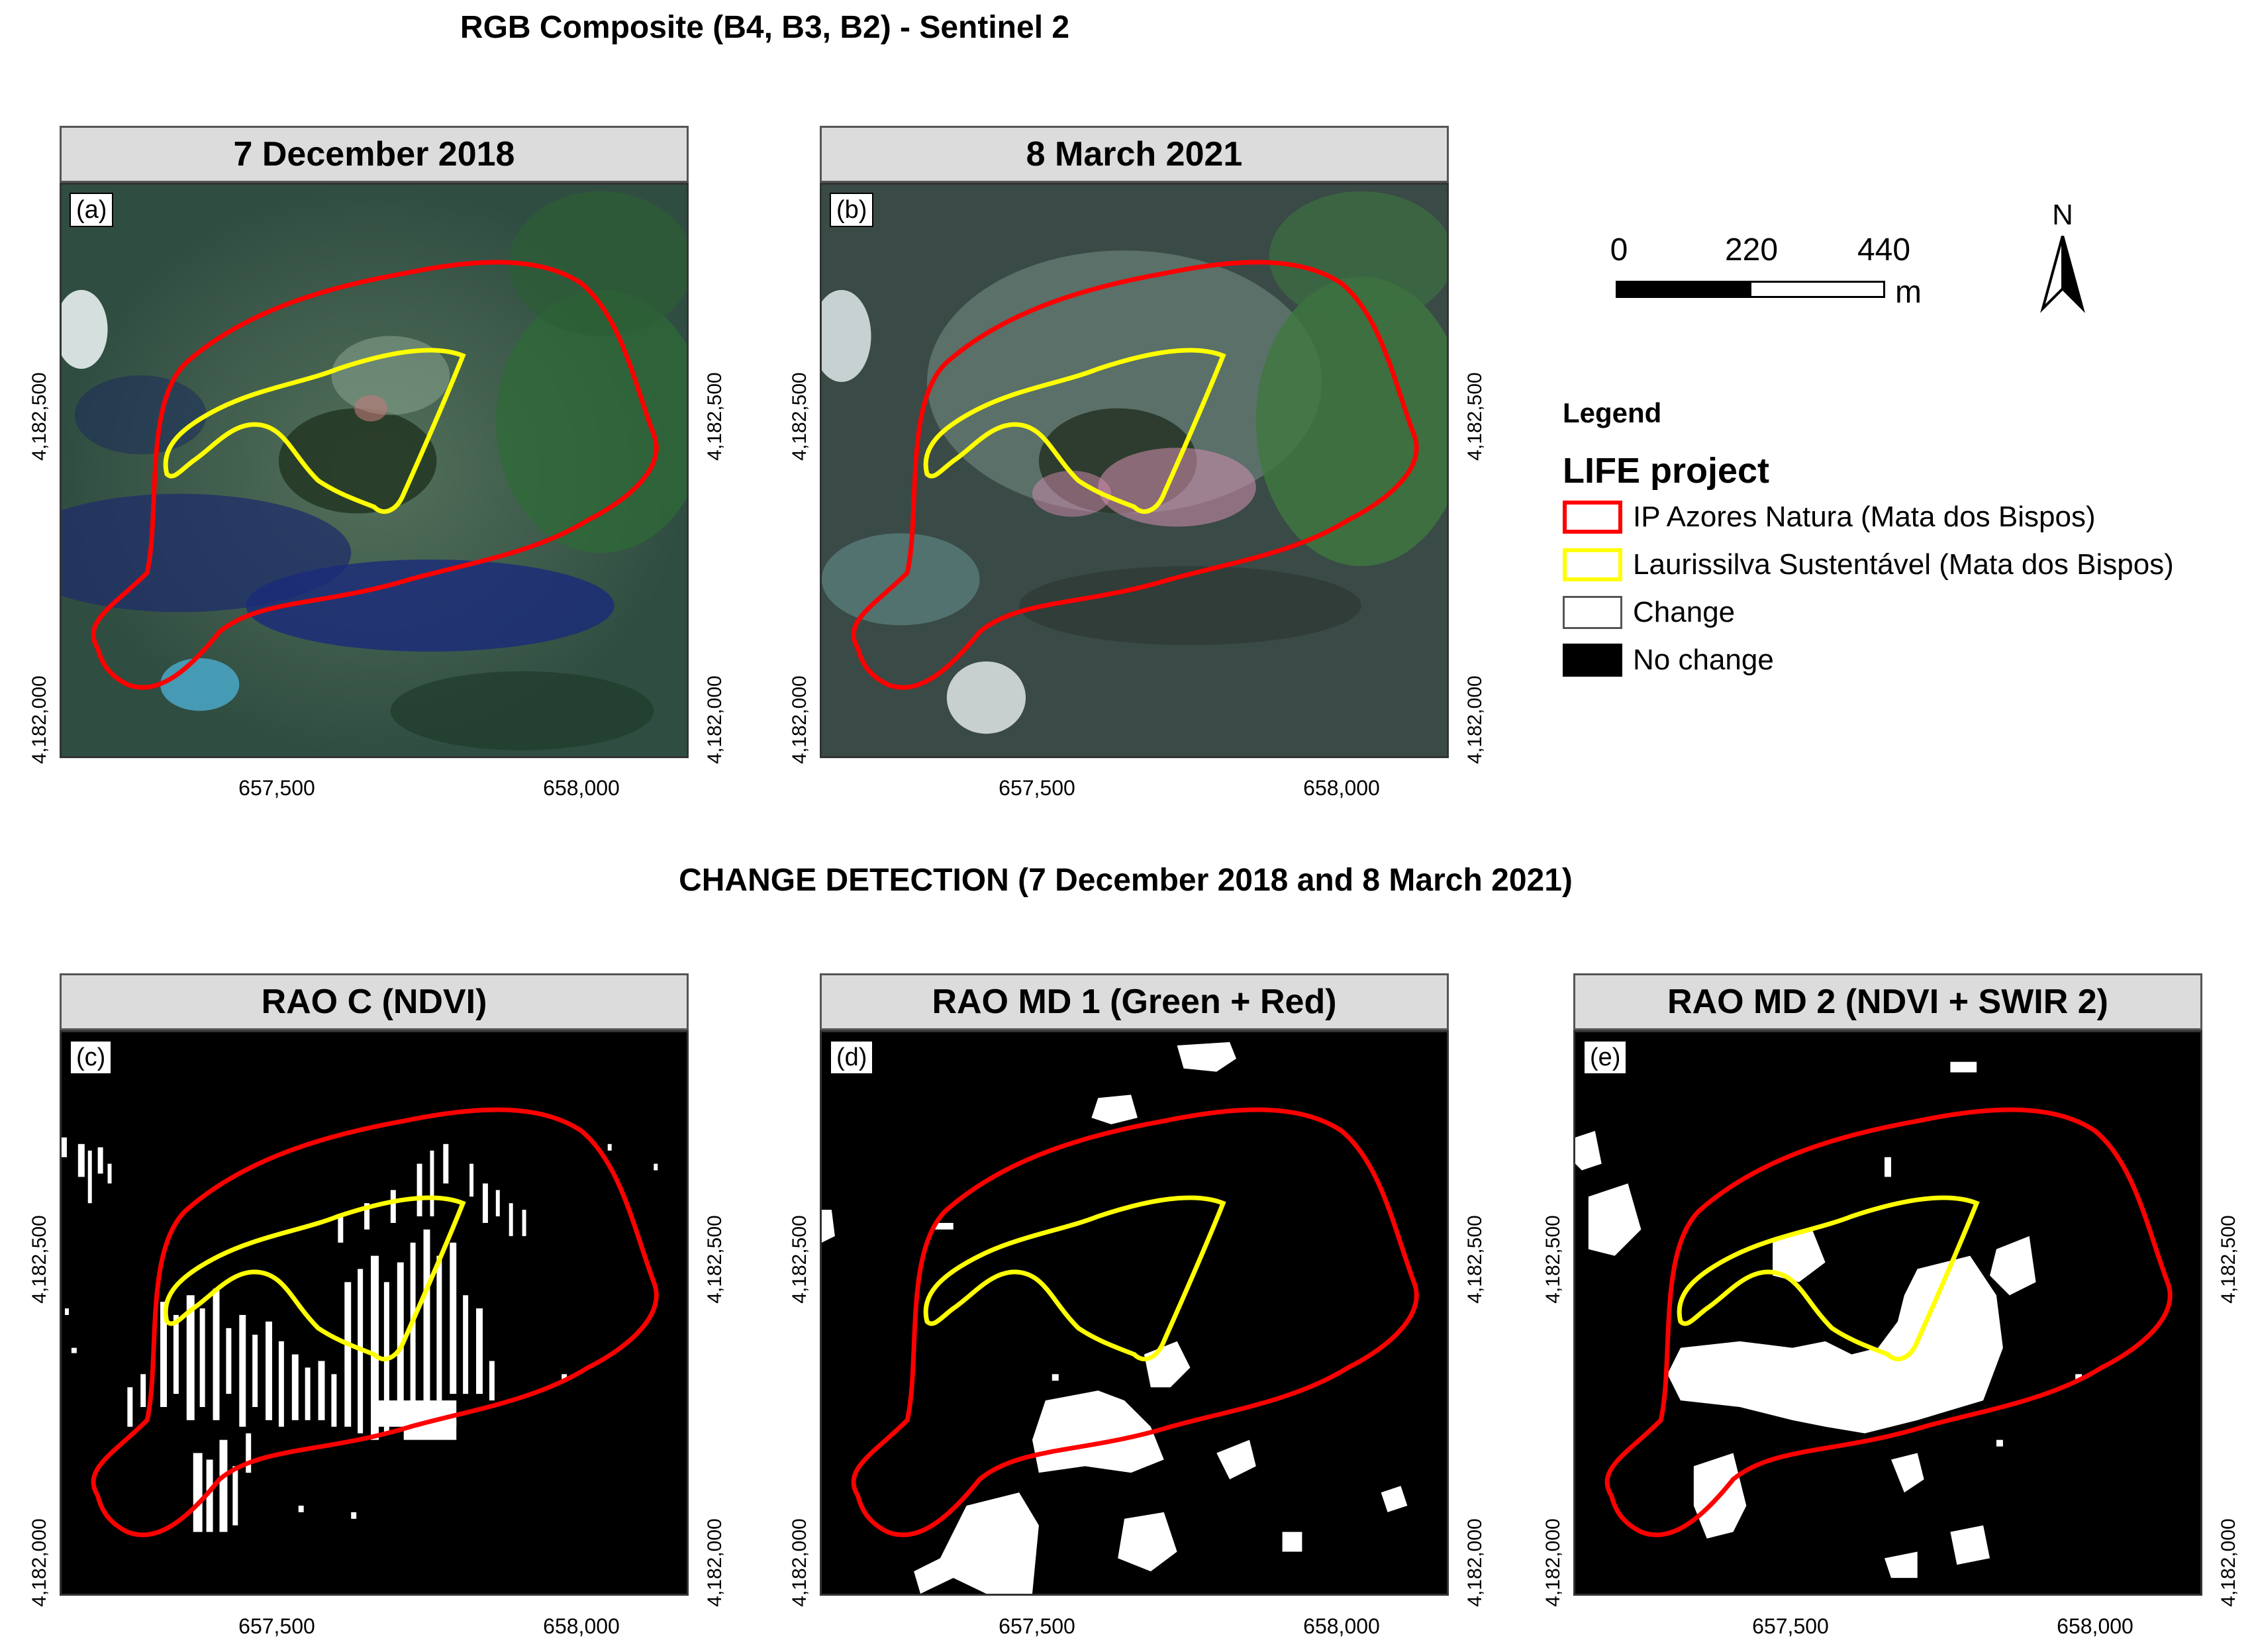 The width and height of the screenshot is (2254, 1652). Describe the element at coordinates (852, 1057) in the screenshot. I see `panel-d-letter: (d)` at that location.